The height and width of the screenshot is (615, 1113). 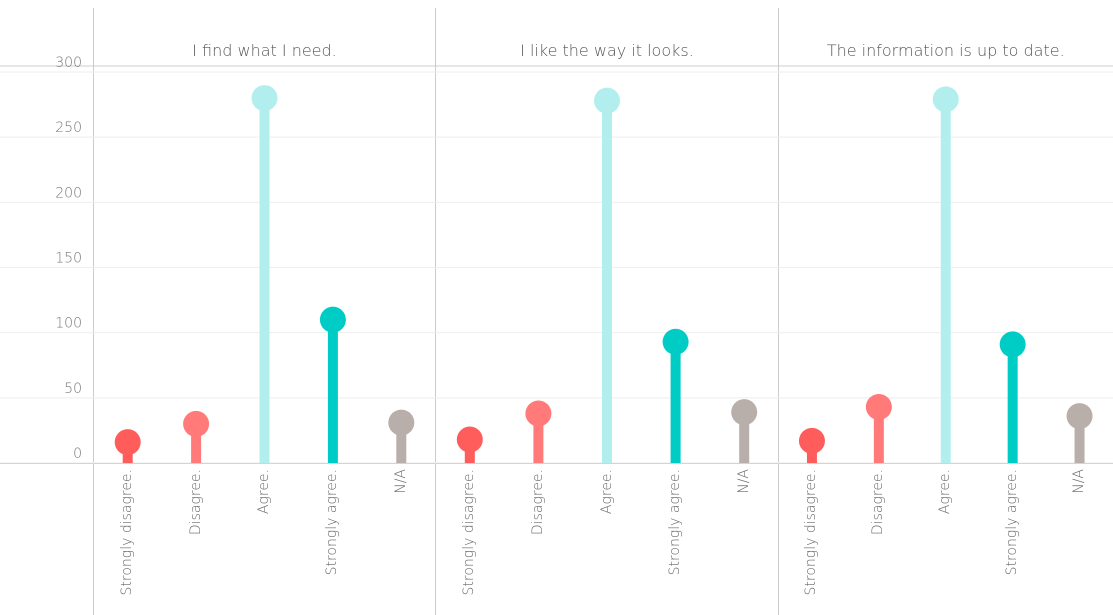 I want to click on panel-title: The information is up to date., so click(x=946, y=50).